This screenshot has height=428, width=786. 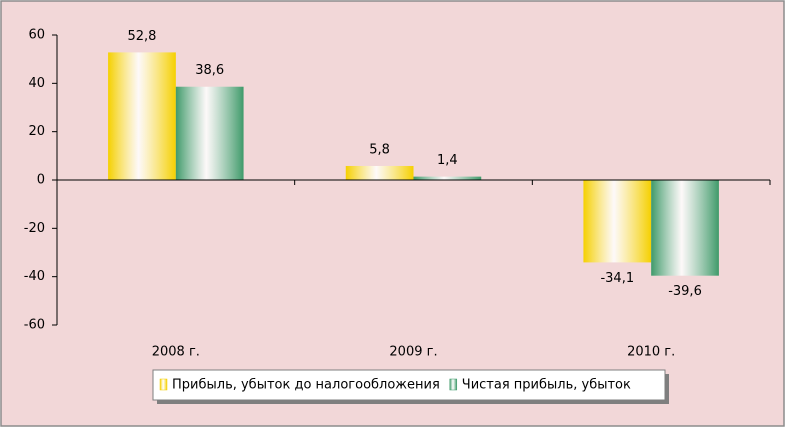 I want to click on x-tick-label: 2008 г., so click(x=176, y=352).